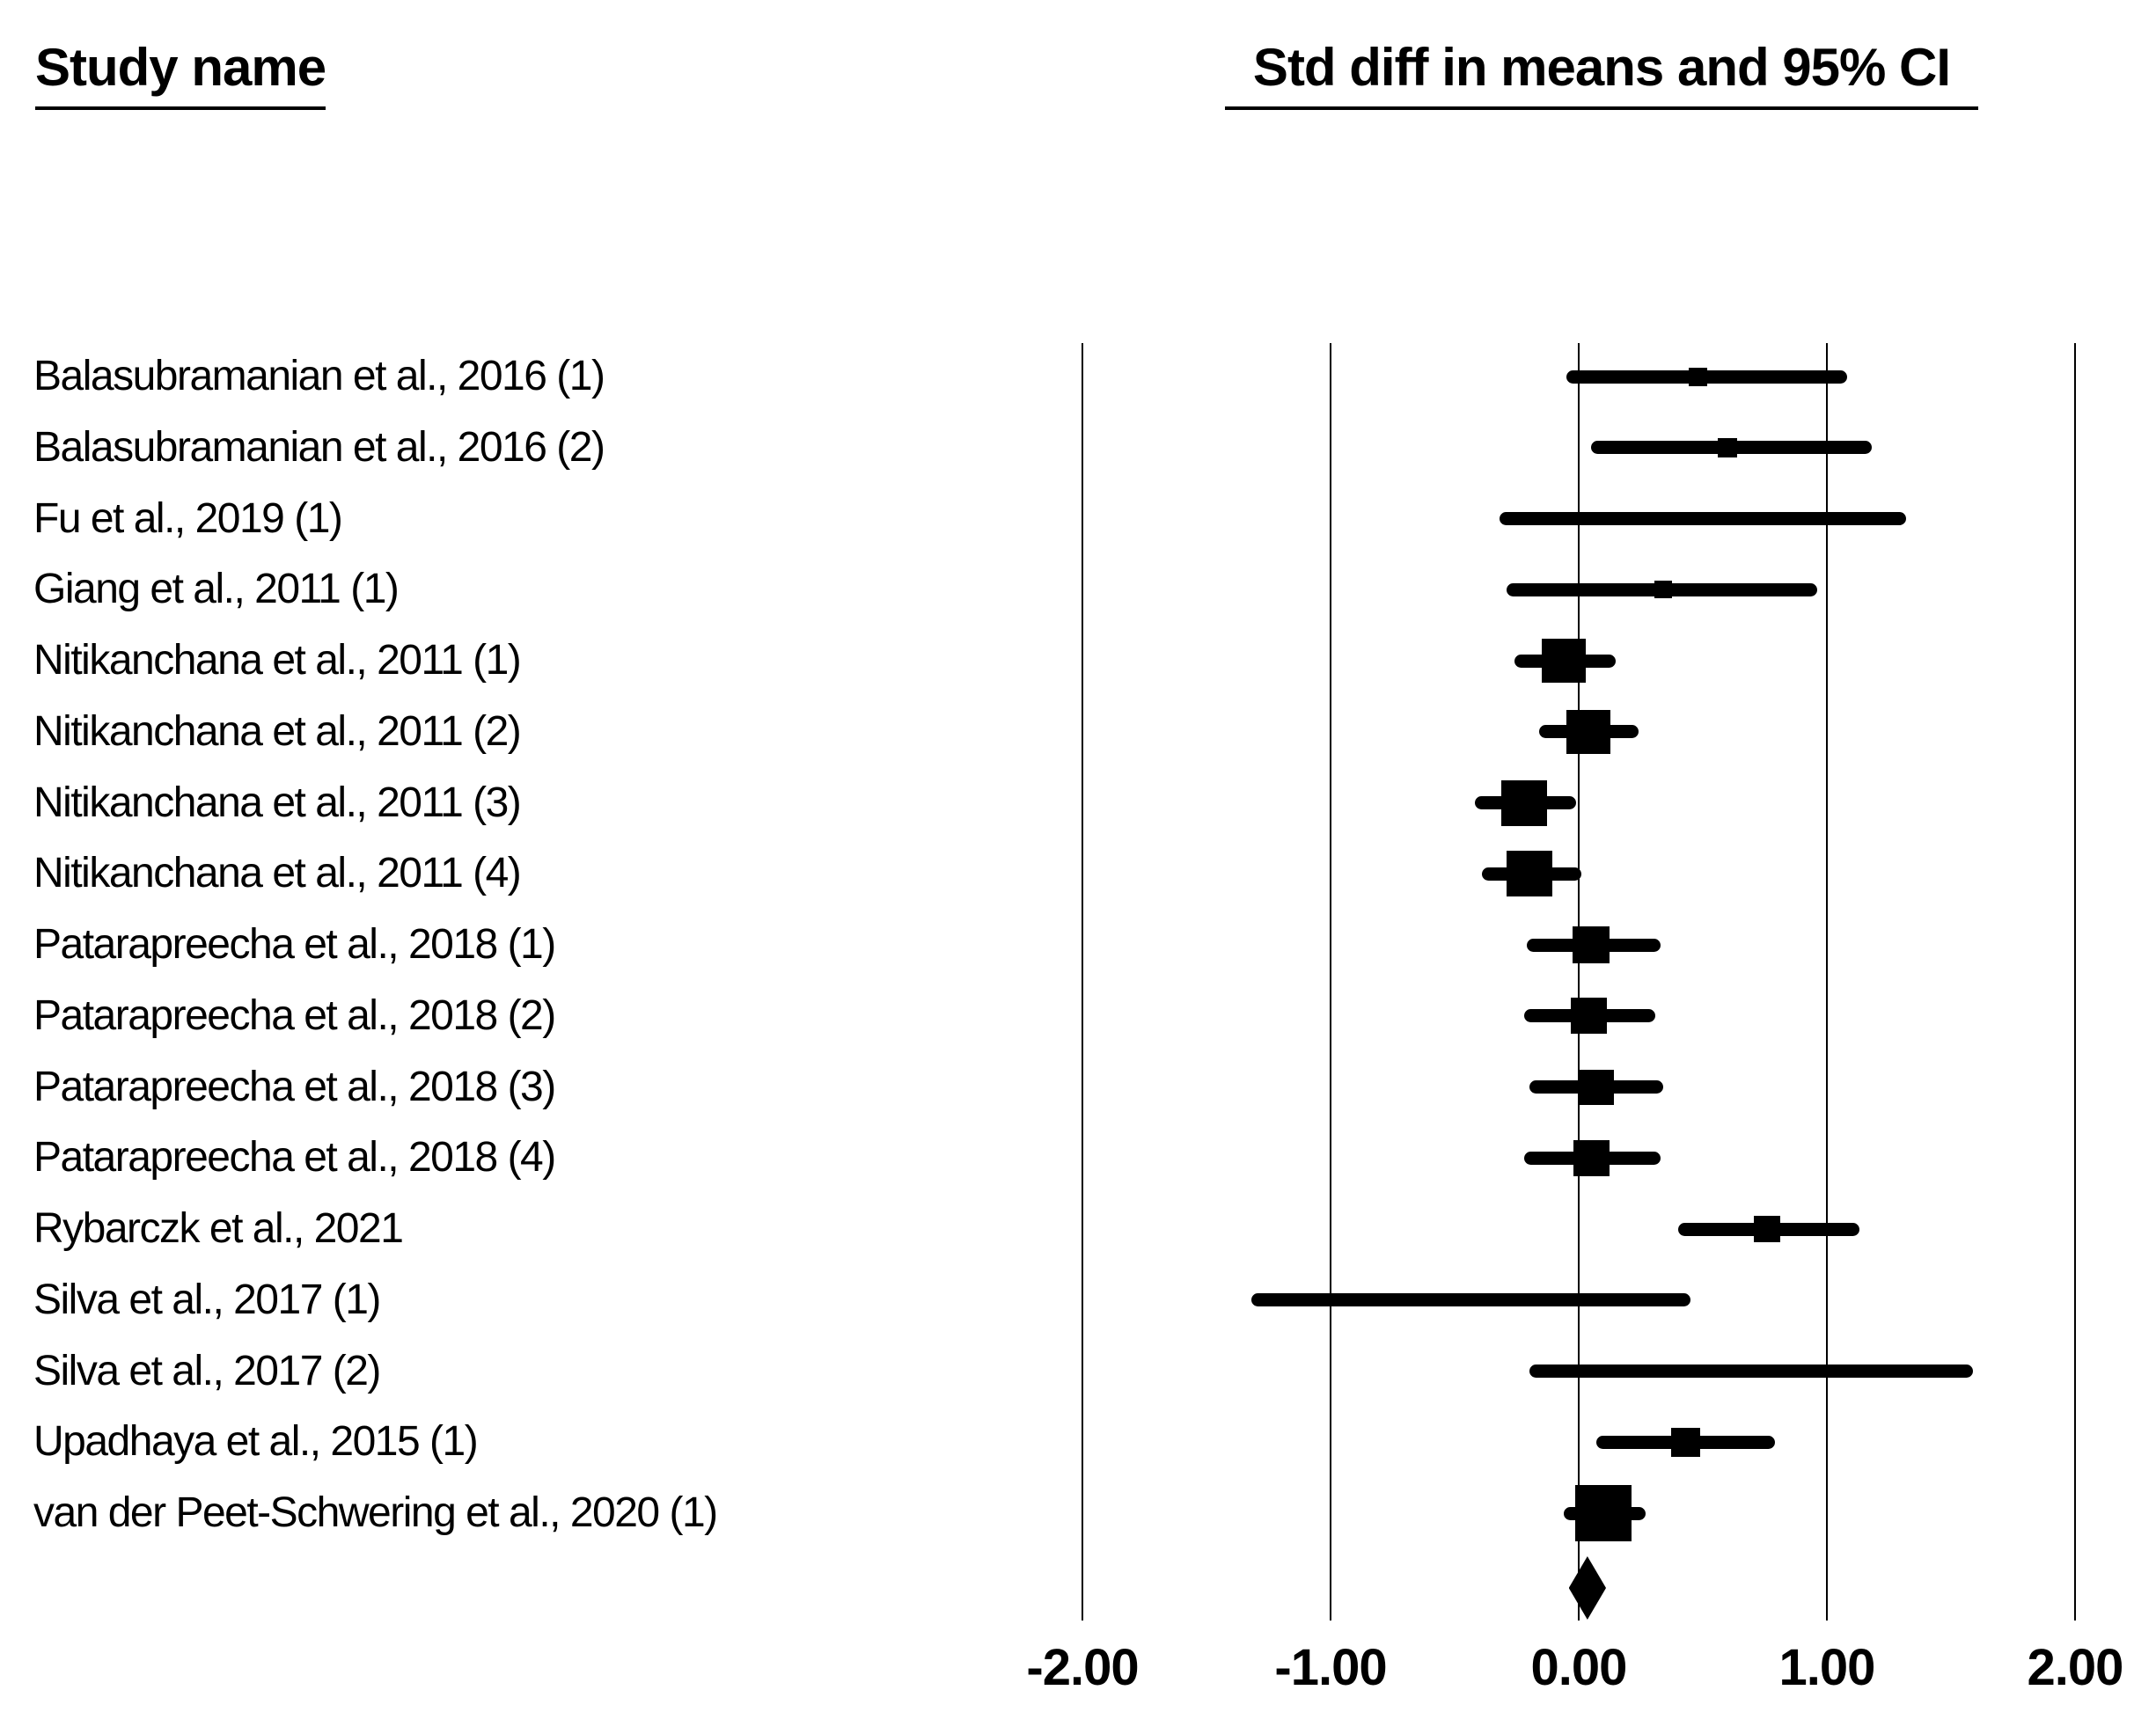  Describe the element at coordinates (294, 1015) in the screenshot. I see `study-label: Patarapreecha et al., 2018 (2)` at that location.